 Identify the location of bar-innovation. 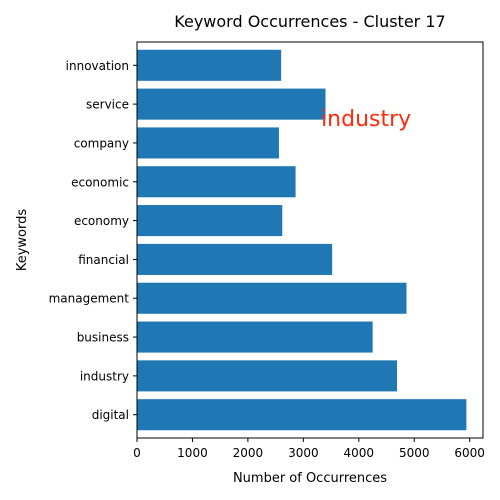
(209, 65).